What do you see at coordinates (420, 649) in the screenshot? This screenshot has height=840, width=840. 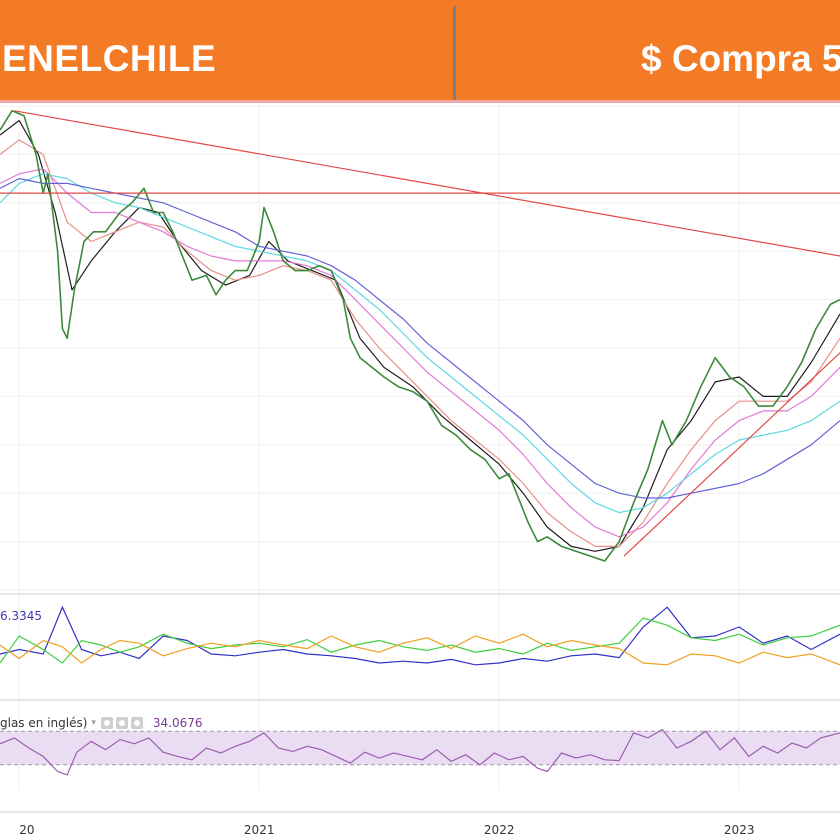 I see `osc-orange-line` at bounding box center [420, 649].